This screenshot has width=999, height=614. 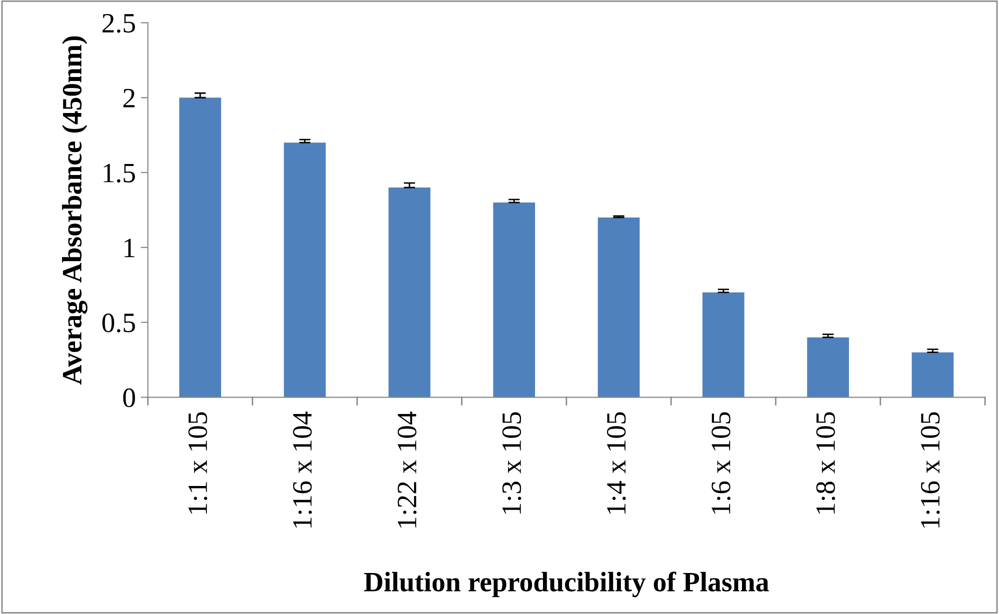 I want to click on x-tick-label: 1:16 x 105, so click(x=930, y=470).